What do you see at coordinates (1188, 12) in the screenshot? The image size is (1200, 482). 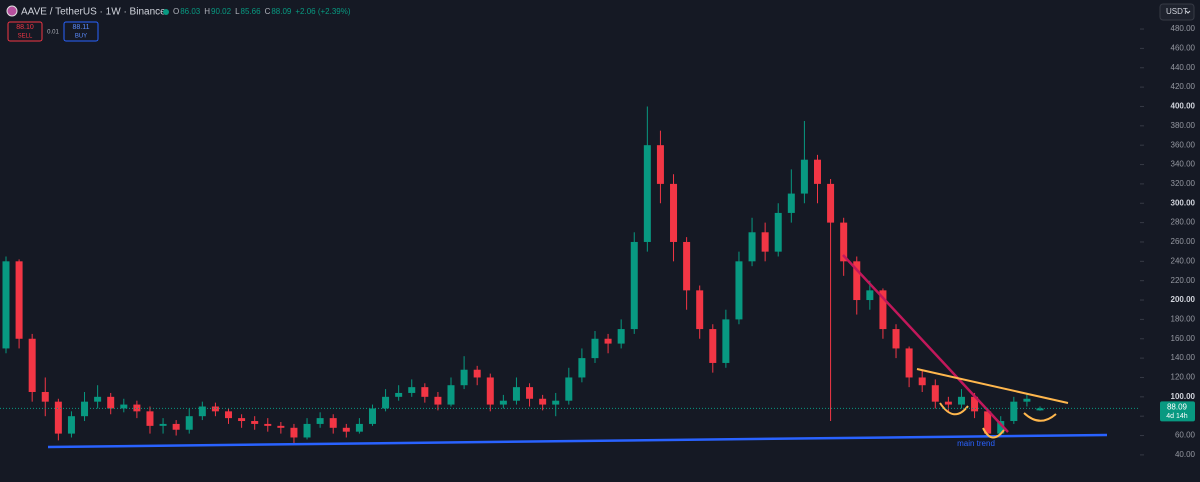 I see `dropdown-icon` at bounding box center [1188, 12].